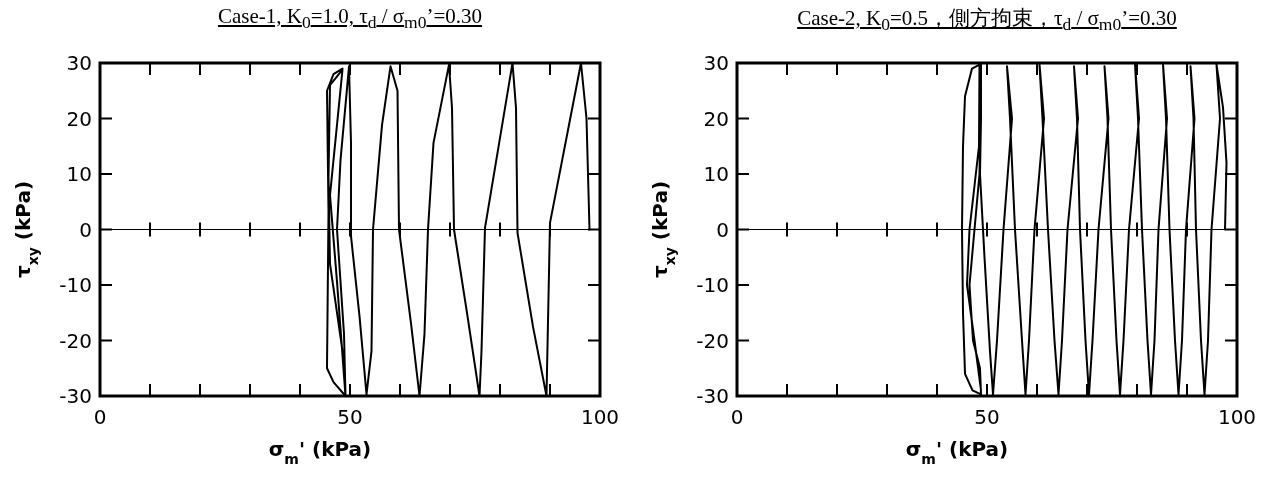 The width and height of the screenshot is (1274, 477). I want to click on chart-title: Case-1, K$_{0}$=1.0, τ$_{d}$ / σ$_{m0}$’=0.30, so click(350, 19).